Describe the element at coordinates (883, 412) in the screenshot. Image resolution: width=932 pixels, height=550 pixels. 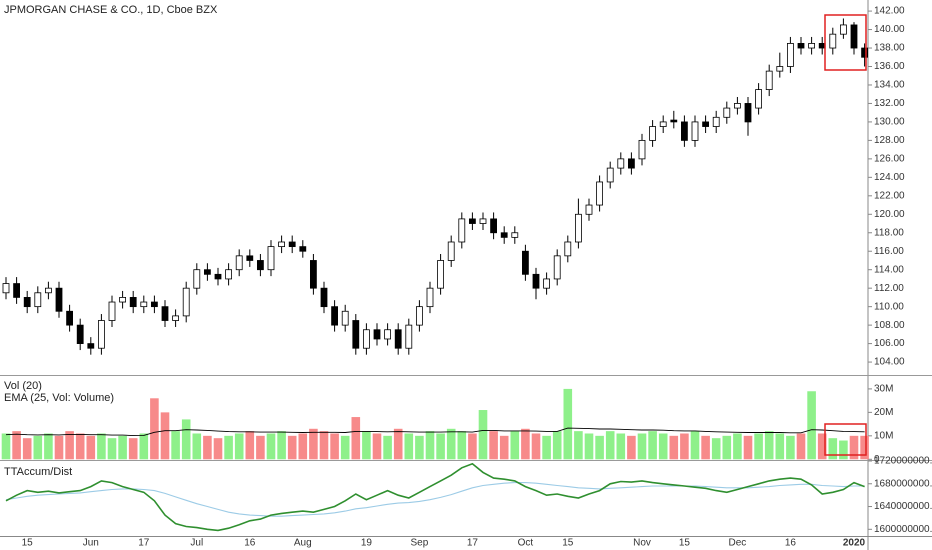
I see `y-tick-label: 20M` at that location.